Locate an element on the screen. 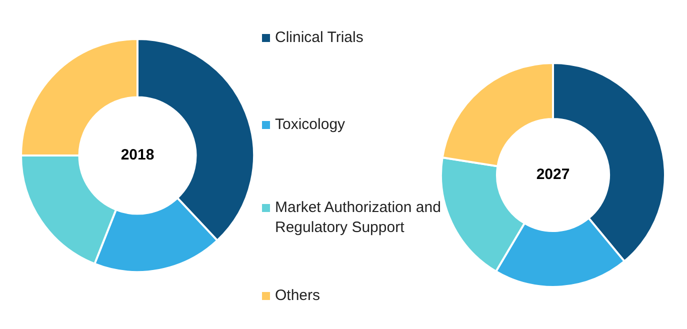 The image size is (687, 329). slice-label: 2018 is located at coordinates (137, 155).